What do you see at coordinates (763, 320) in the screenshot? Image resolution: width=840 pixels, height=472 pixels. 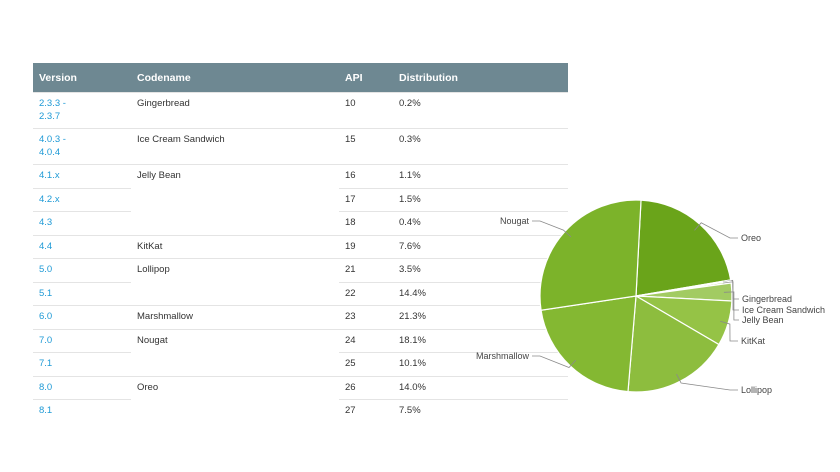 I see `pie-label: Jelly Bean` at bounding box center [763, 320].